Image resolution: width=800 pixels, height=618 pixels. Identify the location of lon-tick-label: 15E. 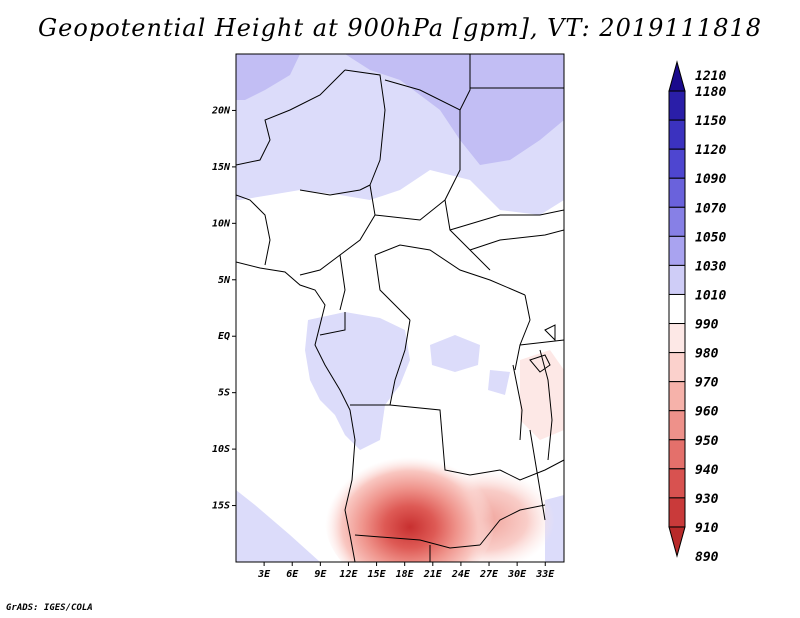
(377, 574).